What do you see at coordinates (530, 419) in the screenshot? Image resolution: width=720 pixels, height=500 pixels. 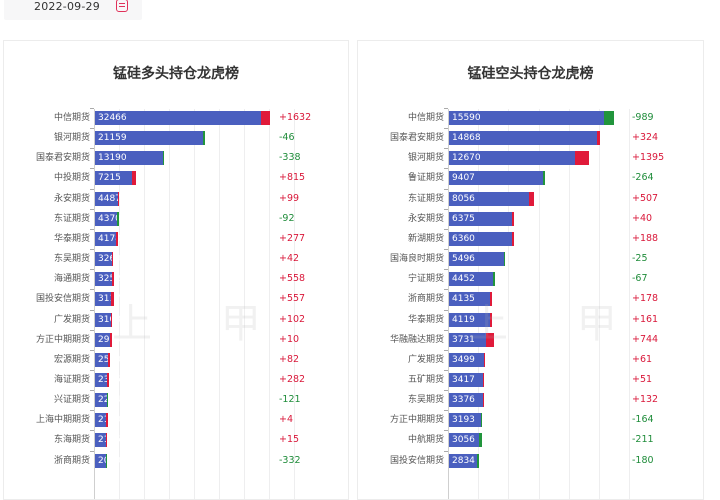 I see `bar-row: 方正中期期货 3193 -164` at bounding box center [530, 419].